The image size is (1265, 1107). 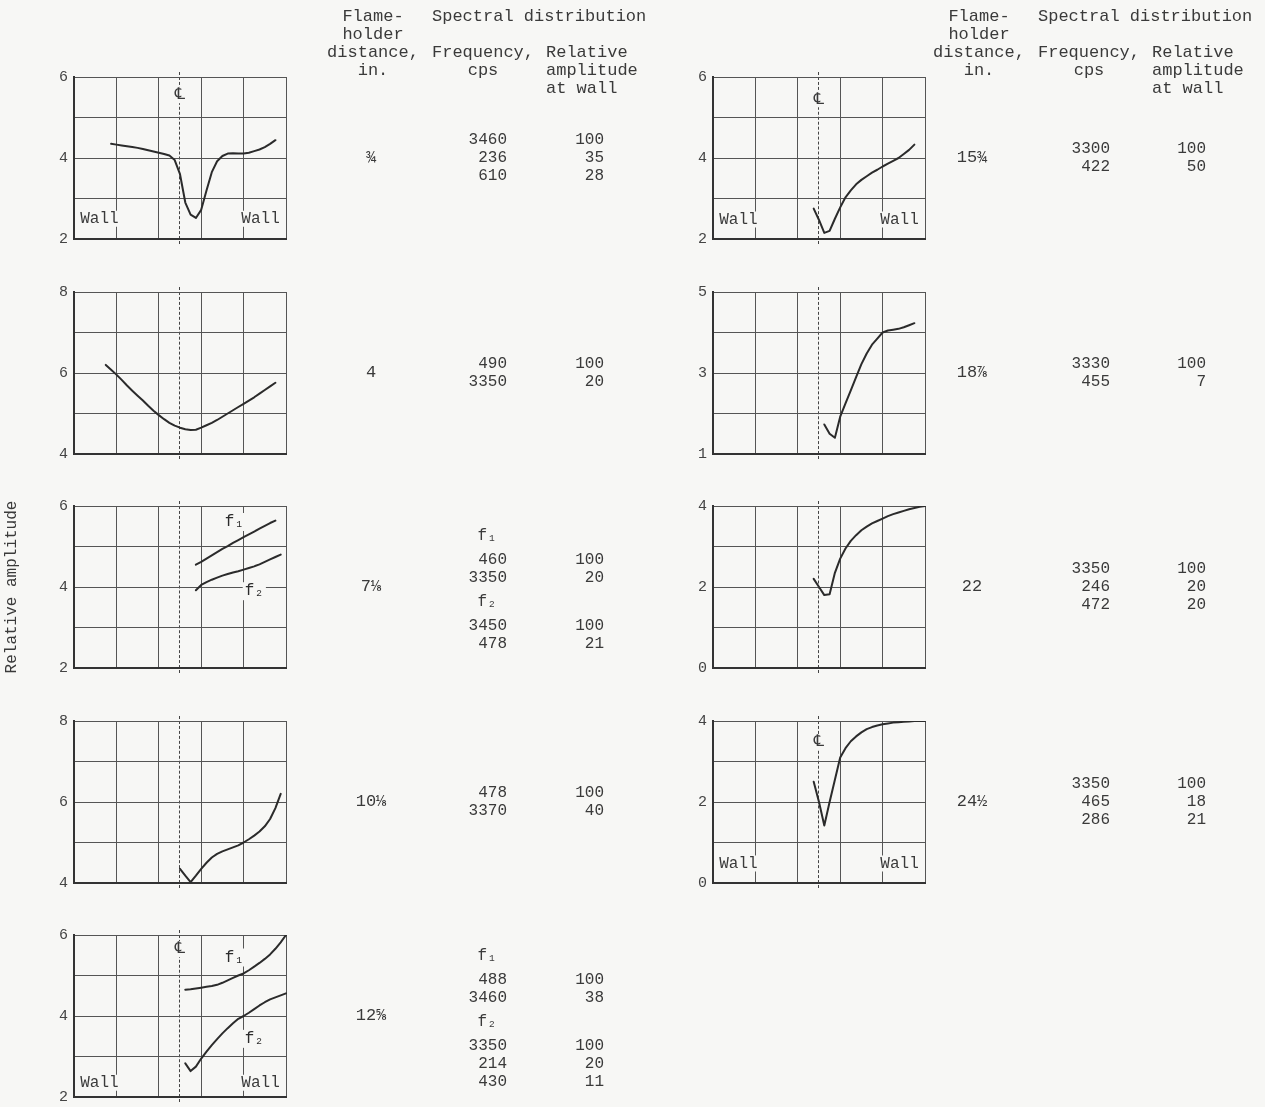 What do you see at coordinates (1138, 363) in the screenshot?
I see `text: 3330 100` at bounding box center [1138, 363].